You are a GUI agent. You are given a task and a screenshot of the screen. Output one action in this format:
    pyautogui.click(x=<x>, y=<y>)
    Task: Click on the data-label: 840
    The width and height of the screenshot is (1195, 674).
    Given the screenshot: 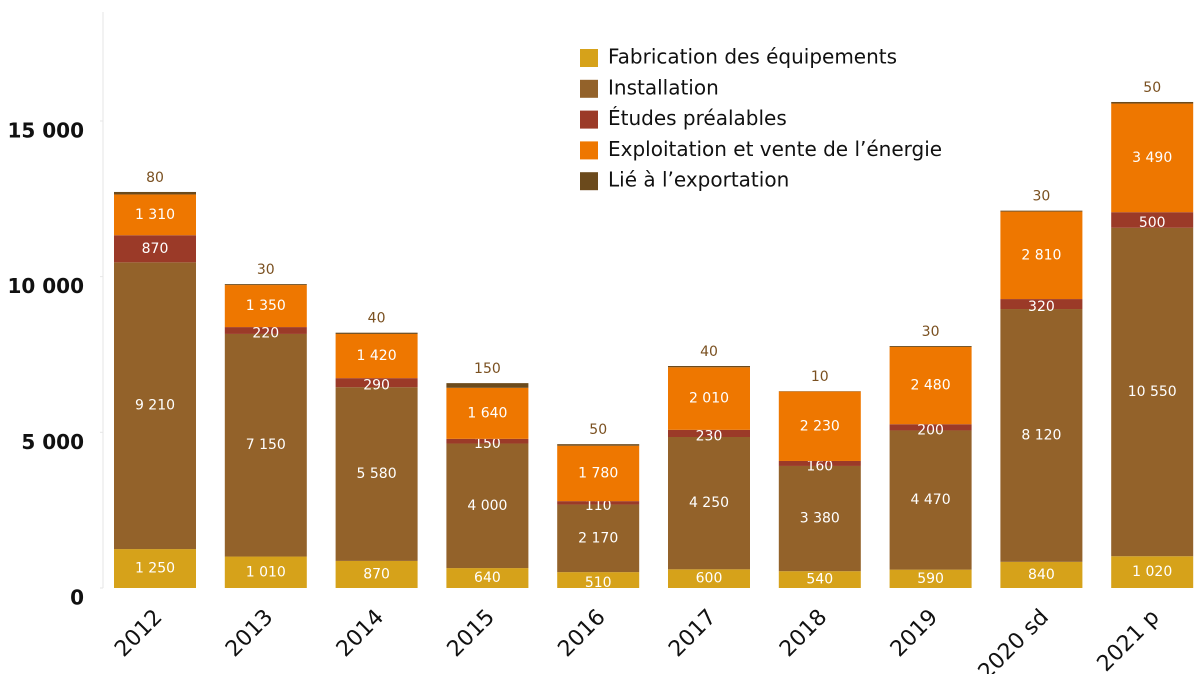 What is the action you would take?
    pyautogui.click(x=1041, y=575)
    